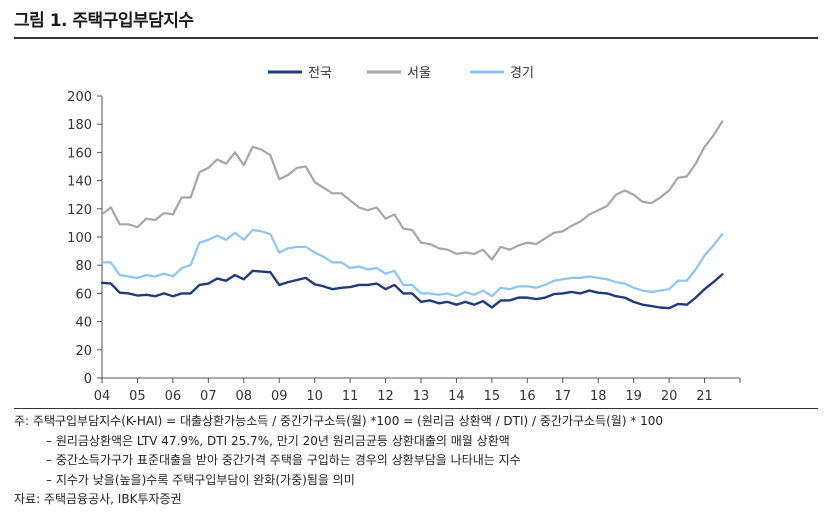  I want to click on x-tick-label: 05, so click(137, 396).